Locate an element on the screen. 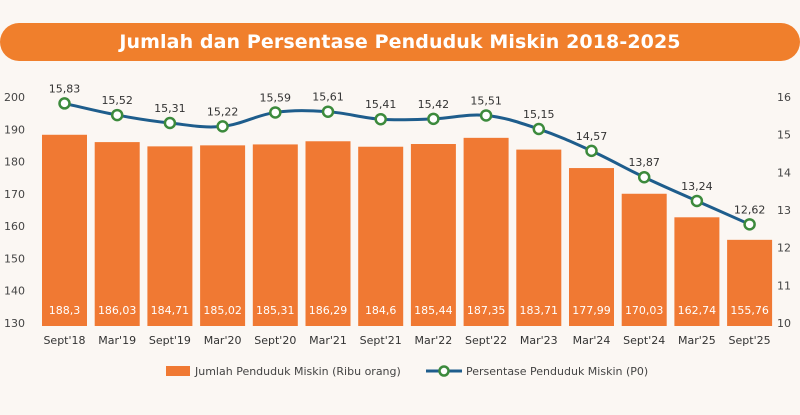 The height and width of the screenshot is (415, 800). right-axis: 10 11 12 13 14 15 16 is located at coordinates (784, 210).